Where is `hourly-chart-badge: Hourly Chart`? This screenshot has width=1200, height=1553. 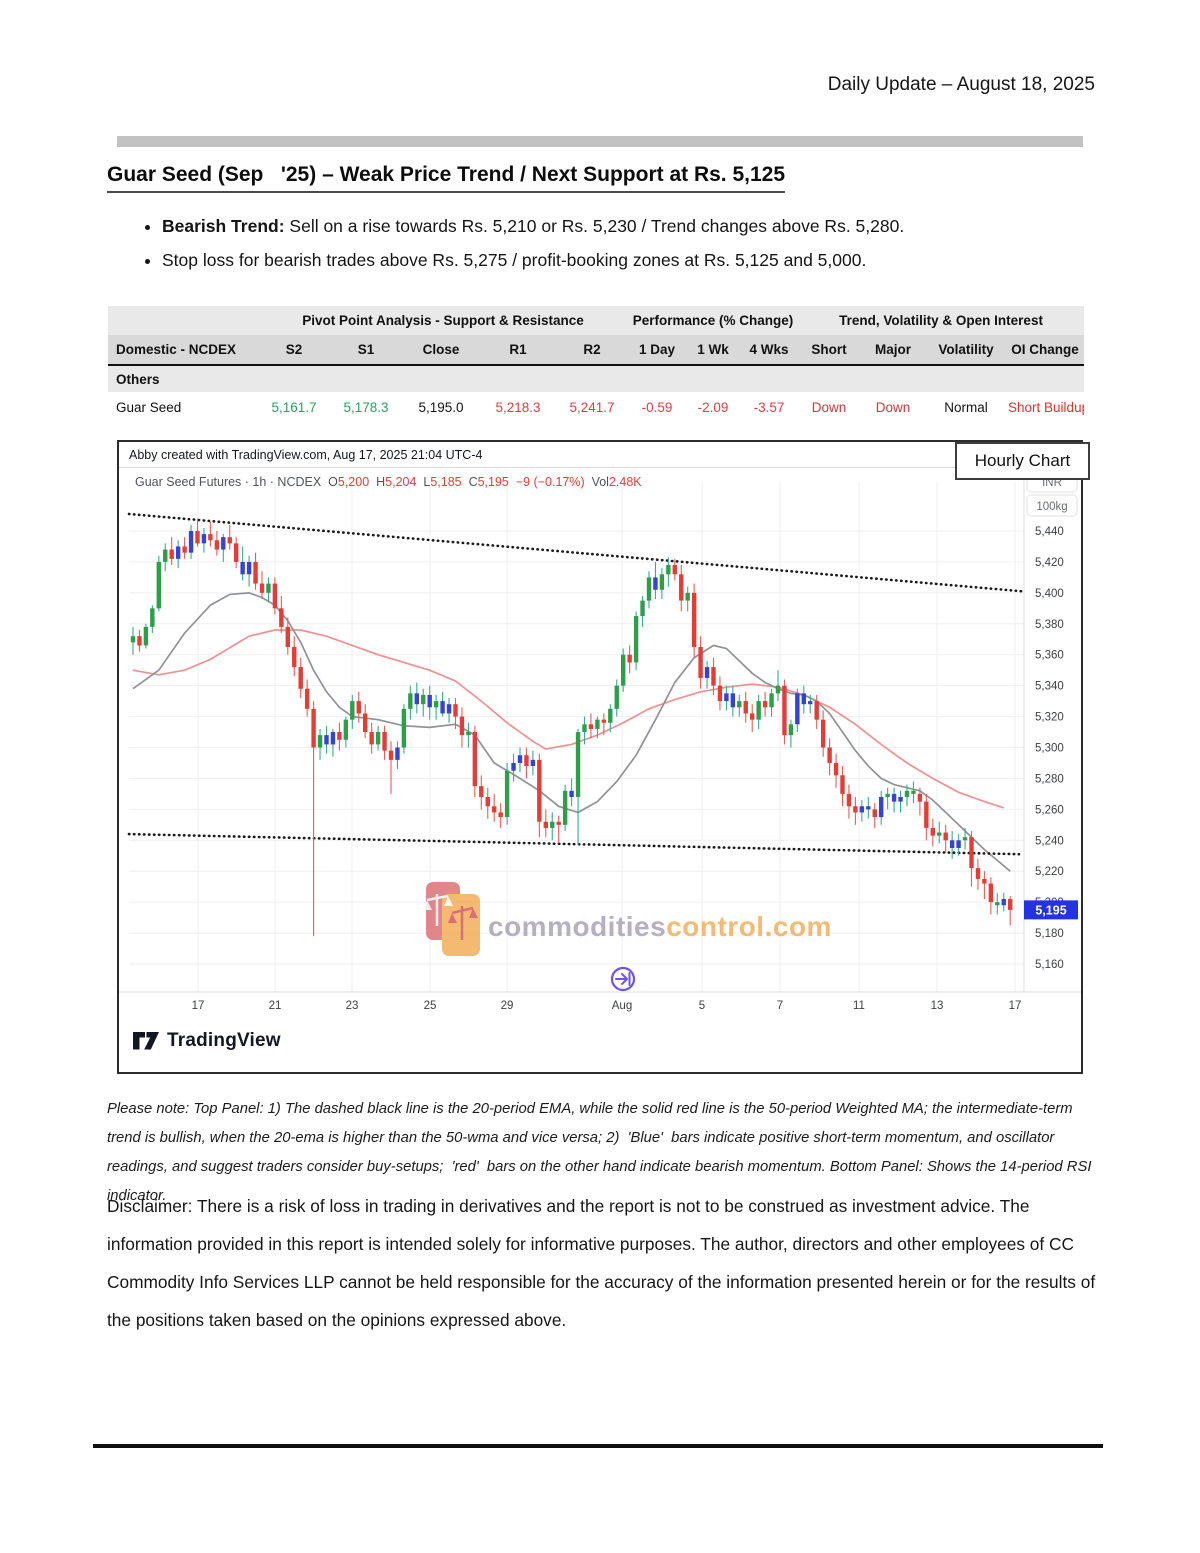 hourly-chart-badge: Hourly Chart is located at coordinates (1022, 461).